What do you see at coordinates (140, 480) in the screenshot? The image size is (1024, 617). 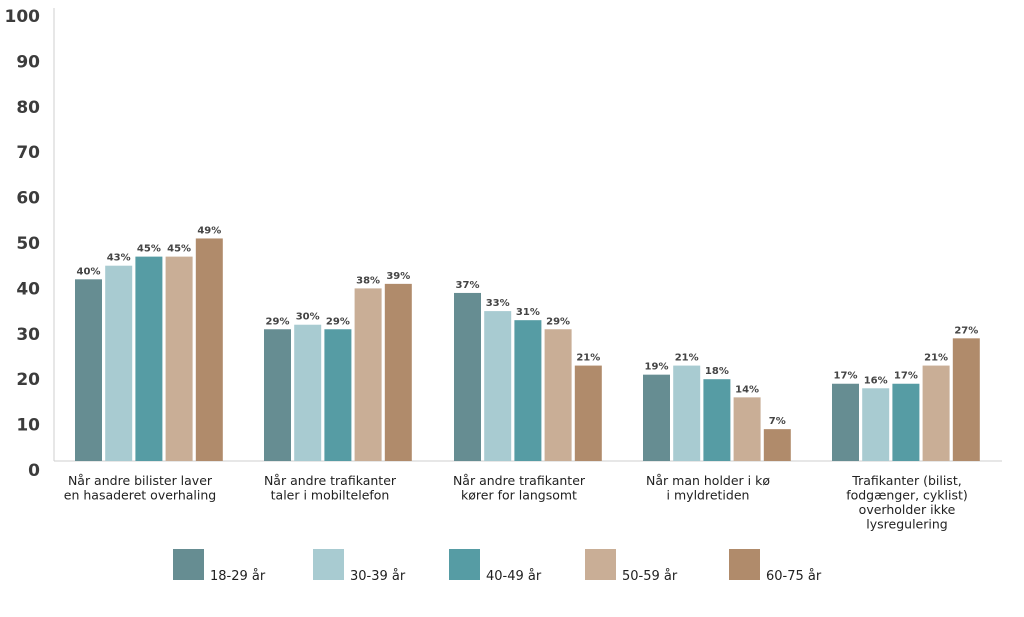 I see `category-label: Når andre bilister laver` at bounding box center [140, 480].